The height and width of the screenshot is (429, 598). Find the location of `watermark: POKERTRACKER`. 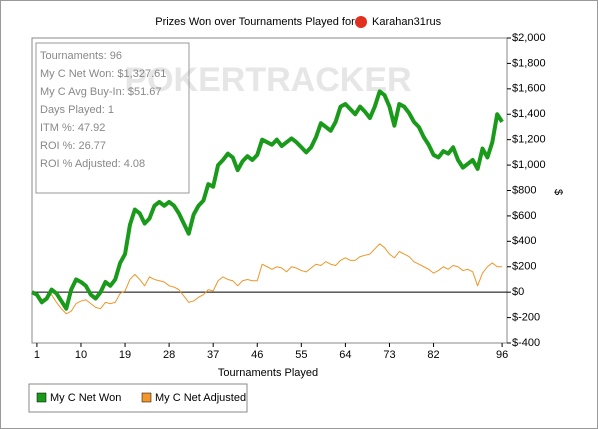

watermark: POKERTRACKER is located at coordinates (267, 80).